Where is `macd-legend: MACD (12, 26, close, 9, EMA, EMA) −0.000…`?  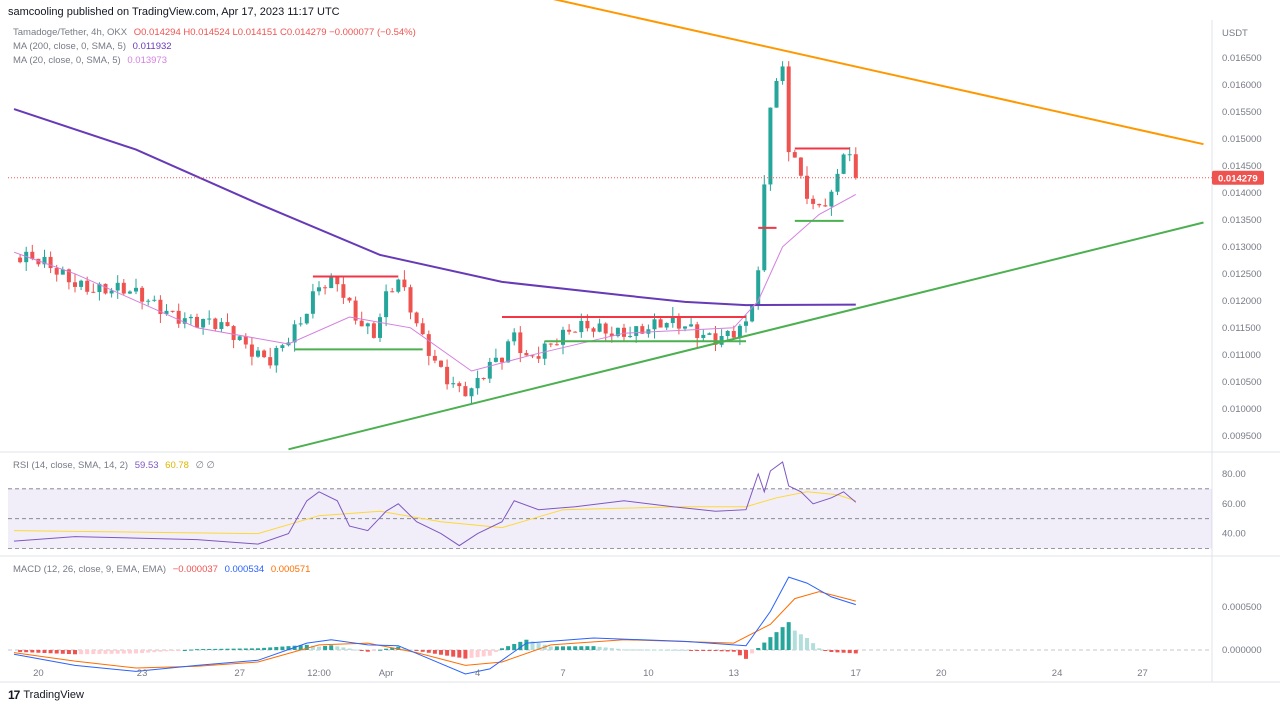 macd-legend: MACD (12, 26, close, 9, EMA, EMA) −0.000… is located at coordinates (163, 569).